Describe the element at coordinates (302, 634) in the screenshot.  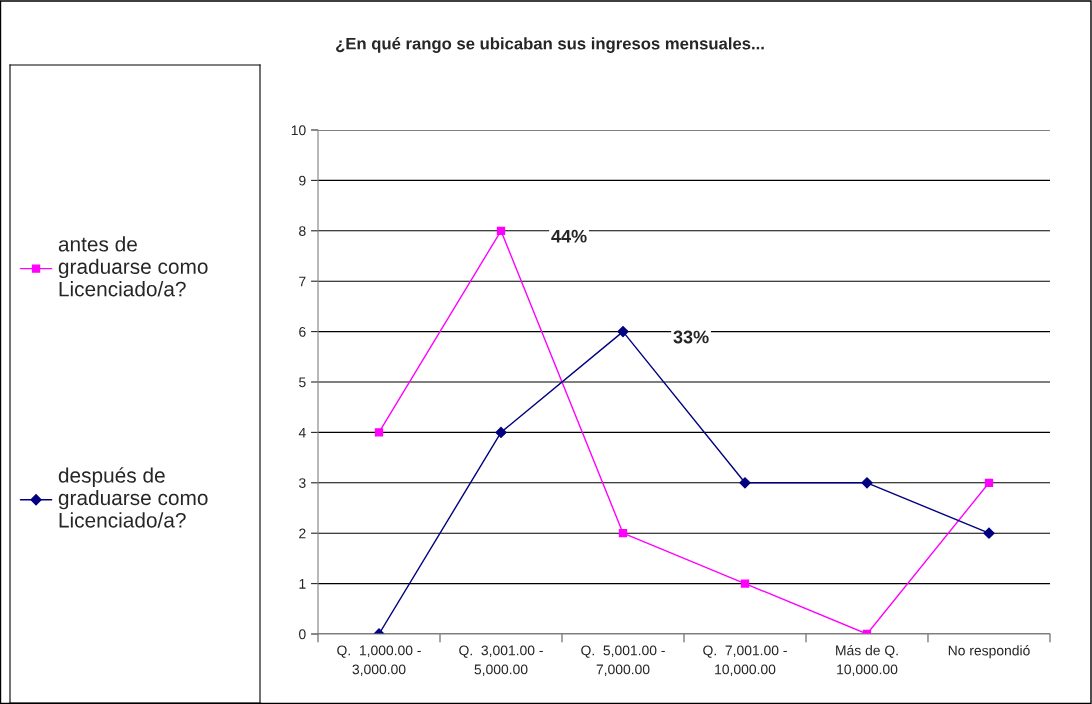
I see `y-tick-label: 0` at that location.